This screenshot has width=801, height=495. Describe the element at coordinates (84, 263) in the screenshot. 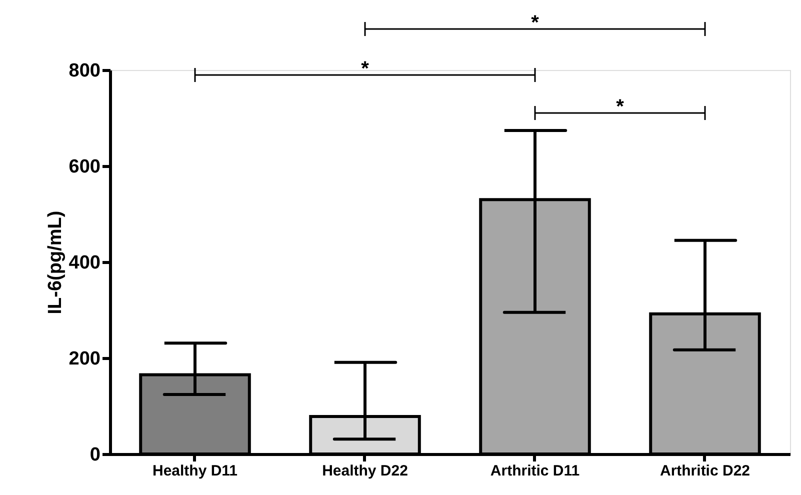

I see `y-tick-label: 400` at that location.